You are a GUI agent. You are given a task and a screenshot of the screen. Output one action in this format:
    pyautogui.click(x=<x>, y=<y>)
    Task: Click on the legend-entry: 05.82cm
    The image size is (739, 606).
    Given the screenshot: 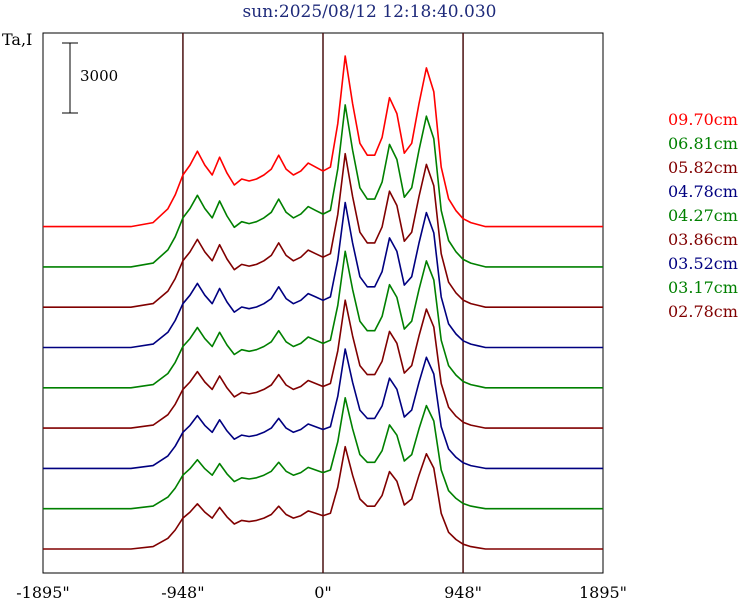 What is the action you would take?
    pyautogui.click(x=703, y=167)
    